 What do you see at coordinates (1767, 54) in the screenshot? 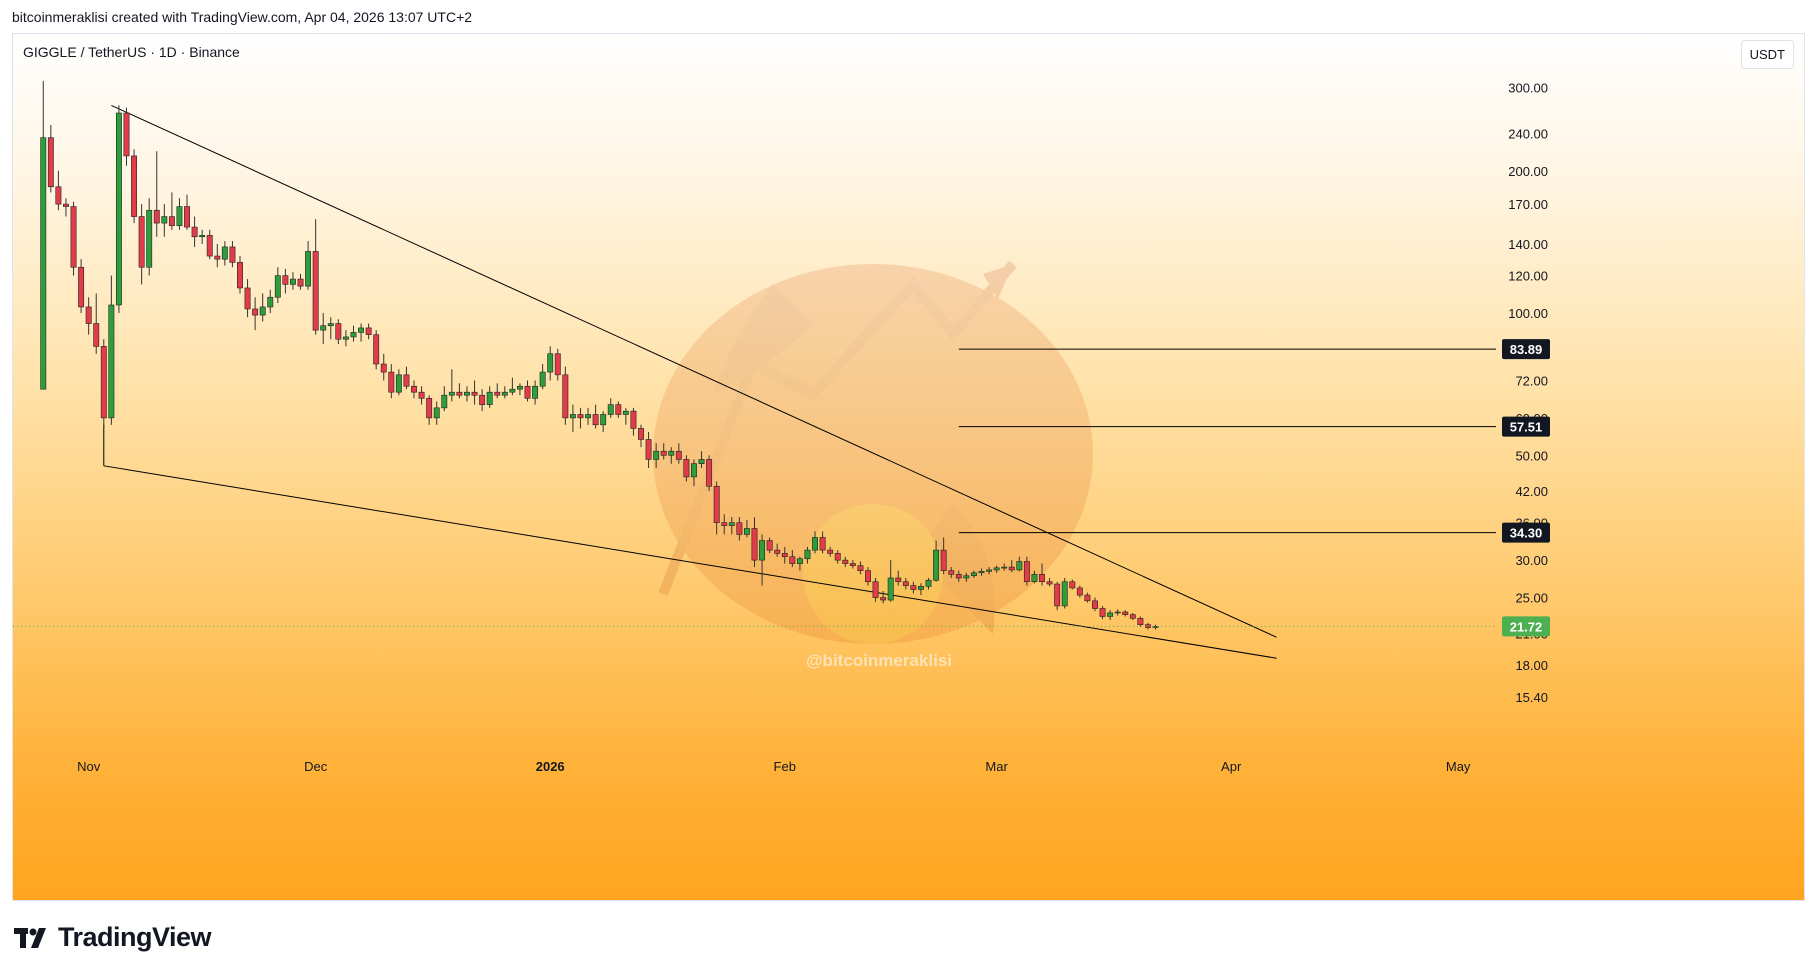
I see `currency-button: USDT` at bounding box center [1767, 54].